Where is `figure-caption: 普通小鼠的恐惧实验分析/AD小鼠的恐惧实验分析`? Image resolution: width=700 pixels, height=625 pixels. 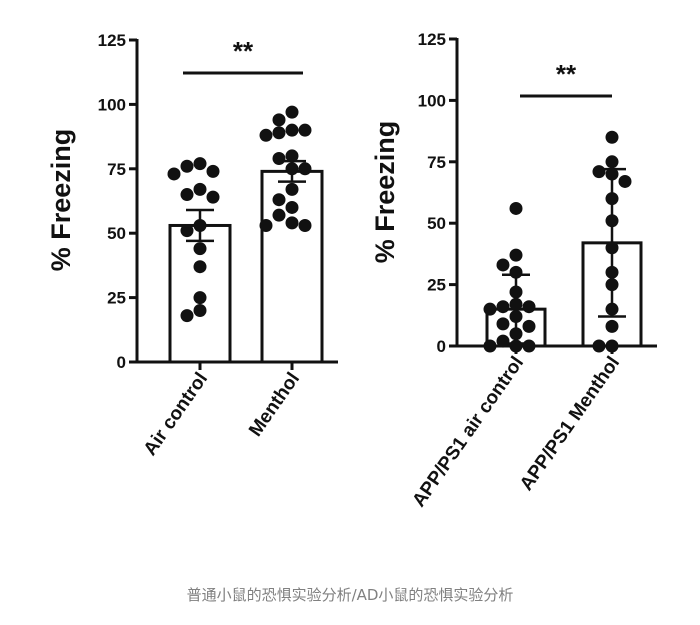 figure-caption: 普通小鼠的恐惧实验分析/AD小鼠的恐惧实验分析 is located at coordinates (350, 595).